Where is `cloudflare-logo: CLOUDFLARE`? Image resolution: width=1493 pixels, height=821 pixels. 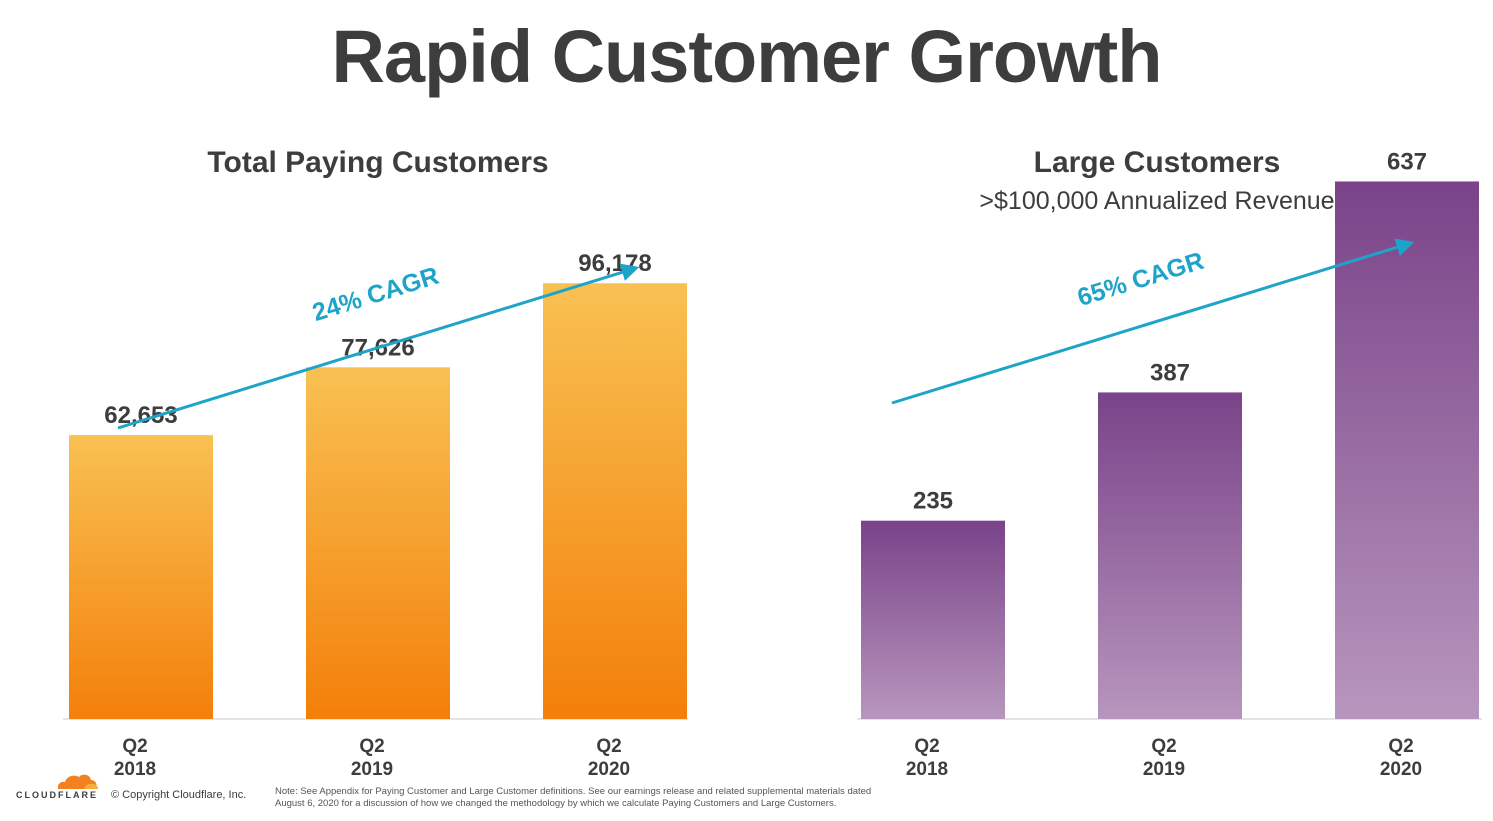 cloudflare-logo: CLOUDFLARE is located at coordinates (59, 790).